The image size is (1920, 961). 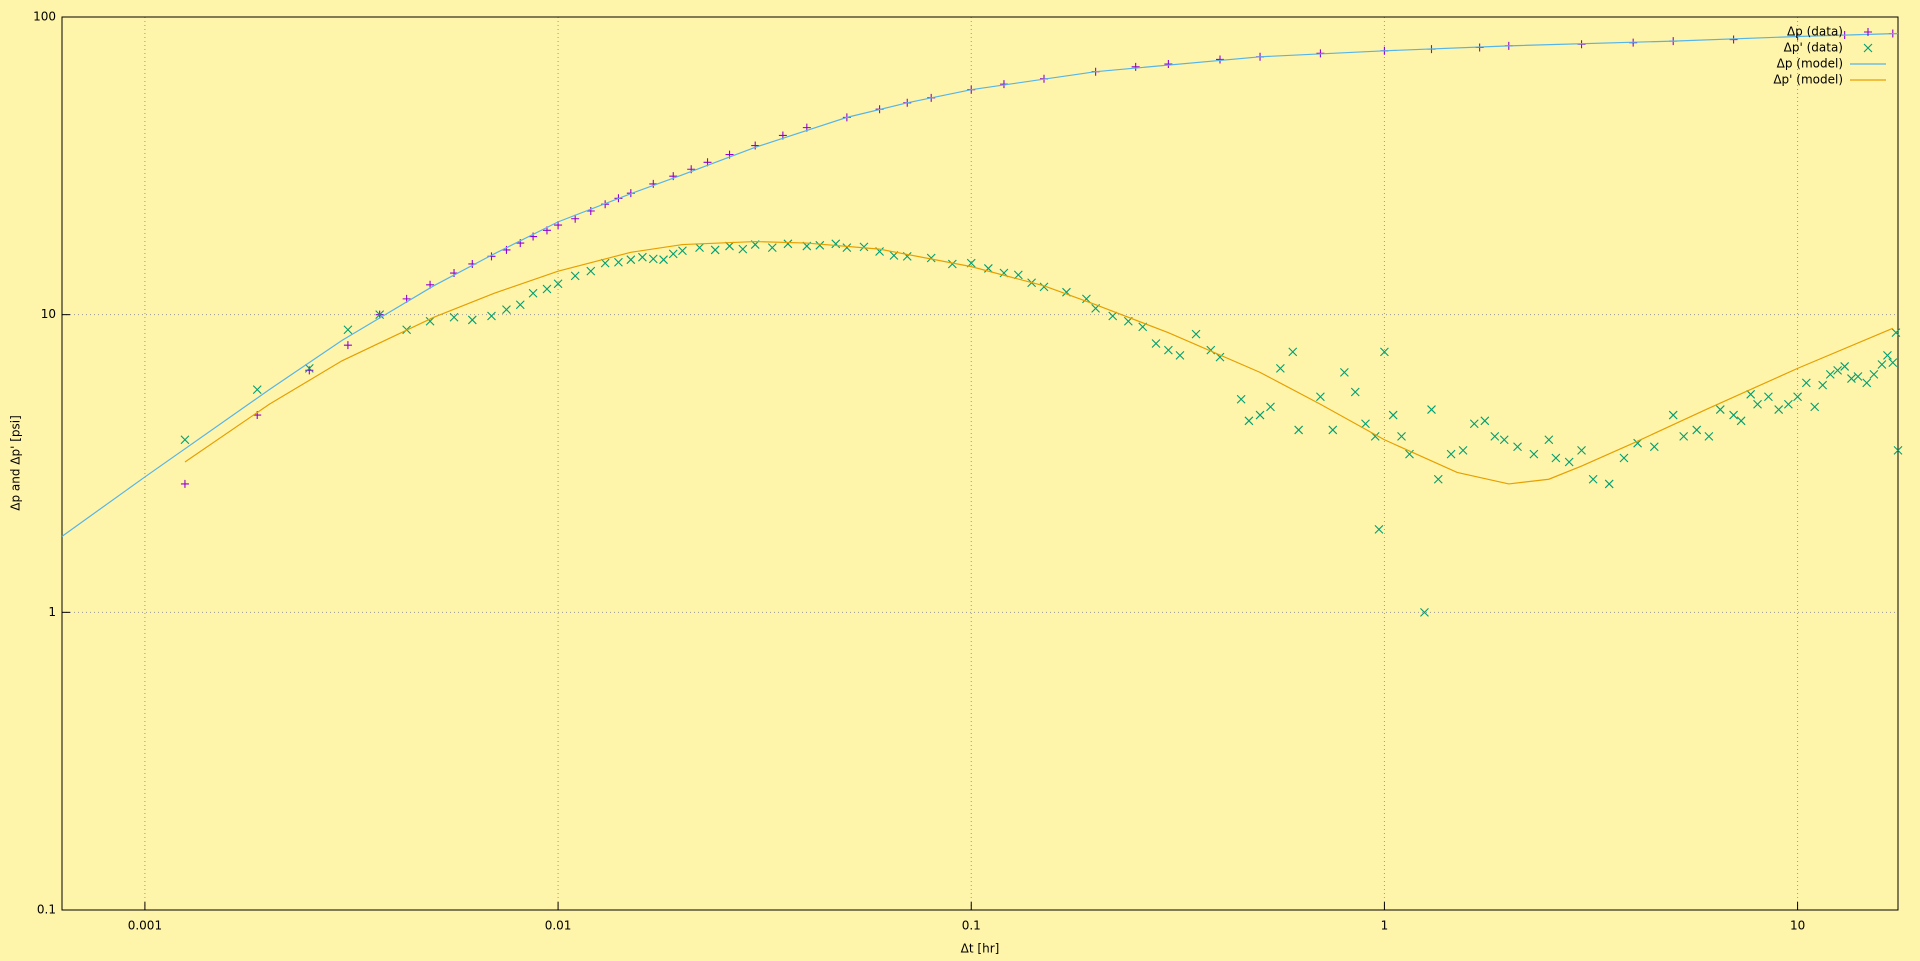 I want to click on y-tick-label: 100, so click(x=44, y=17).